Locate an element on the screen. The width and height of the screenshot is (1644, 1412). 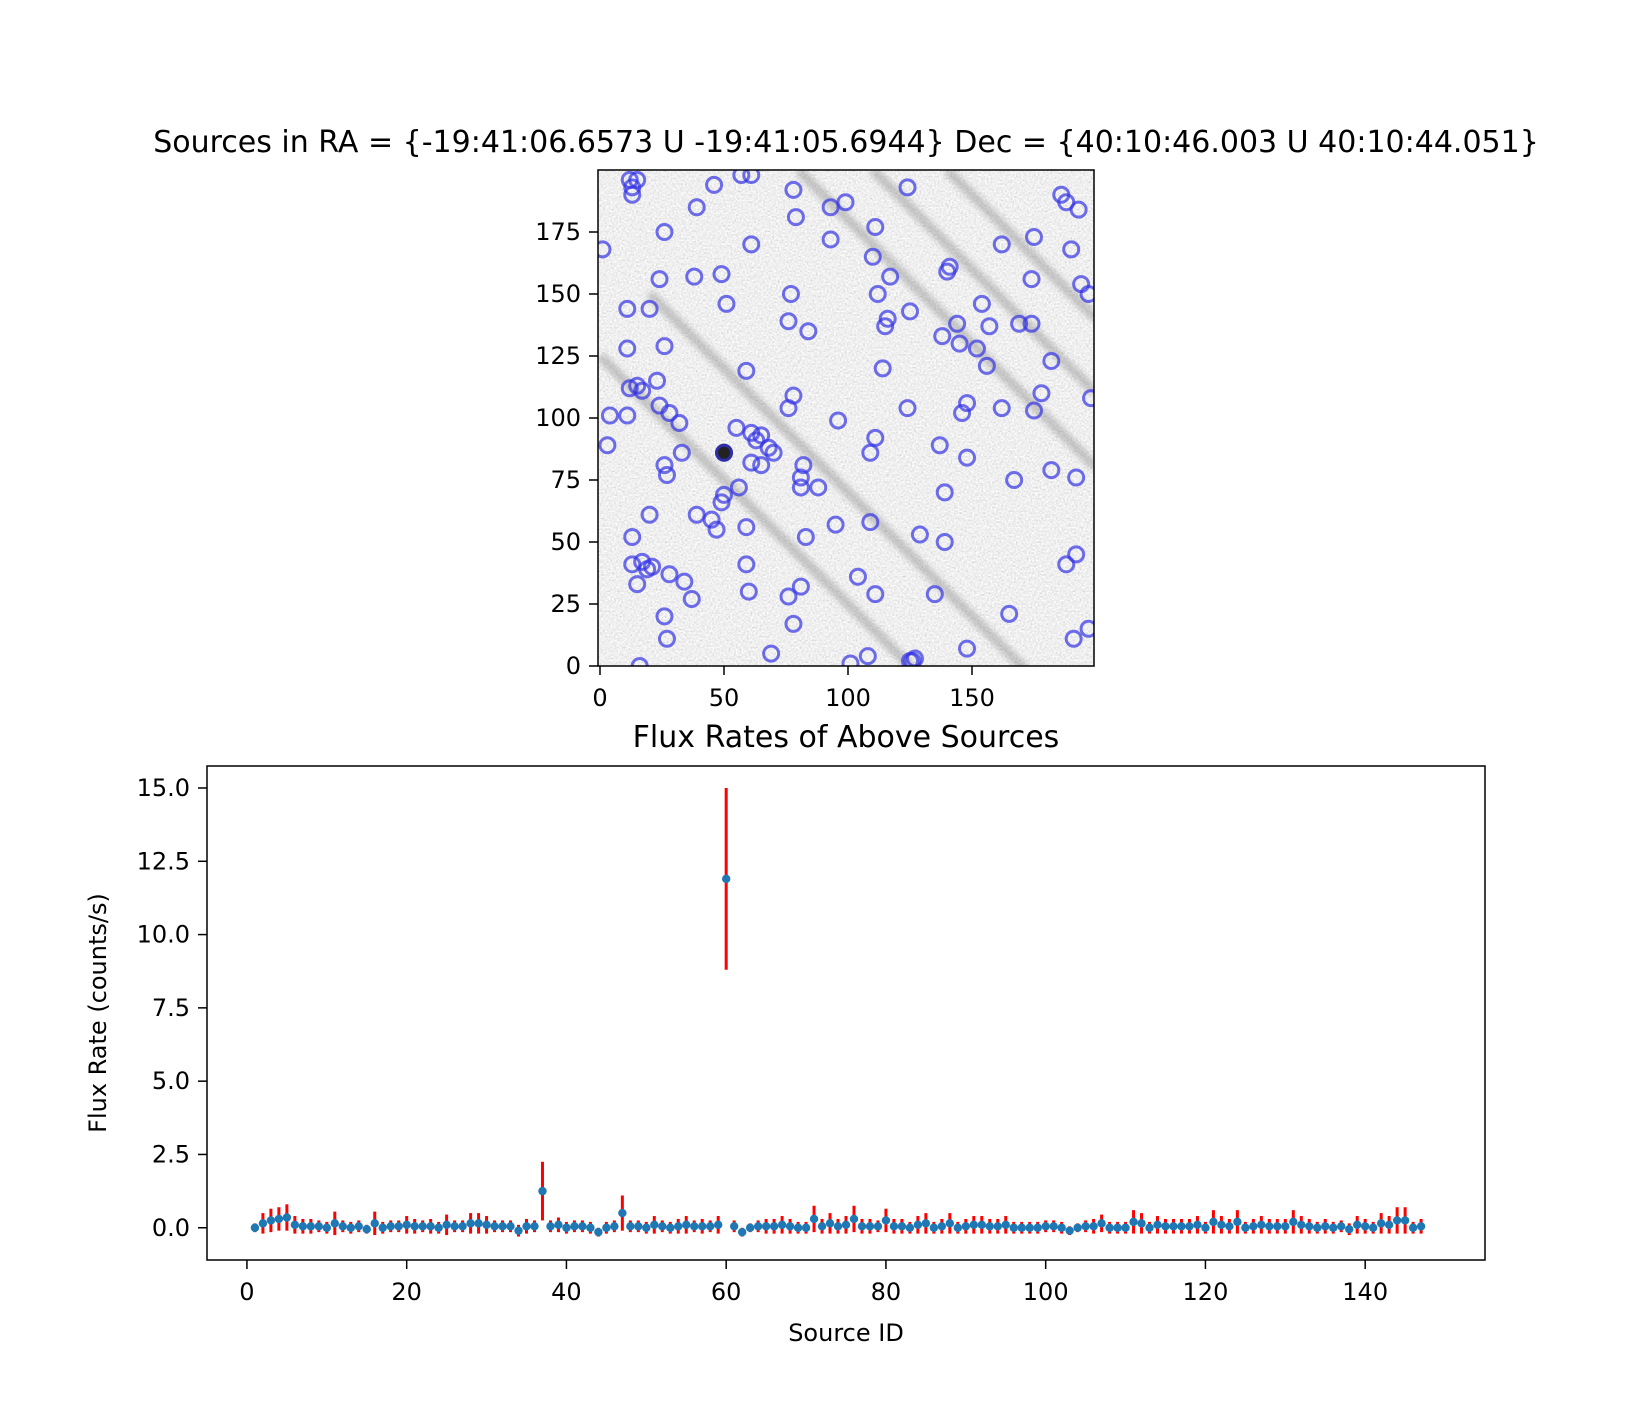
image-ytick-label: 150 is located at coordinates (558, 294).